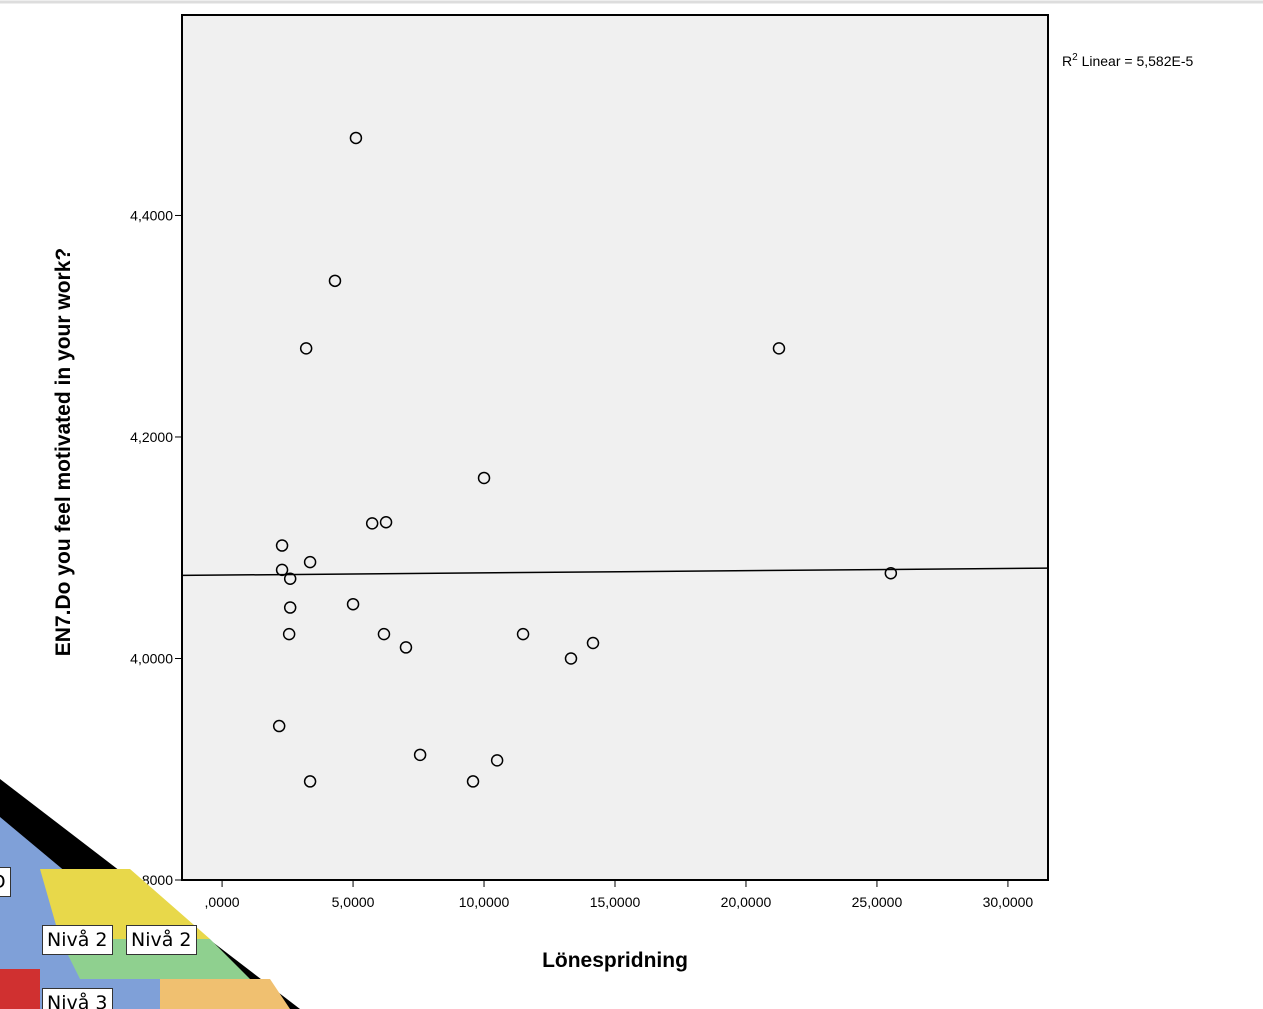 The height and width of the screenshot is (1009, 1263). What do you see at coordinates (77, 998) in the screenshot?
I see `overlay-label: Nivå 3` at bounding box center [77, 998].